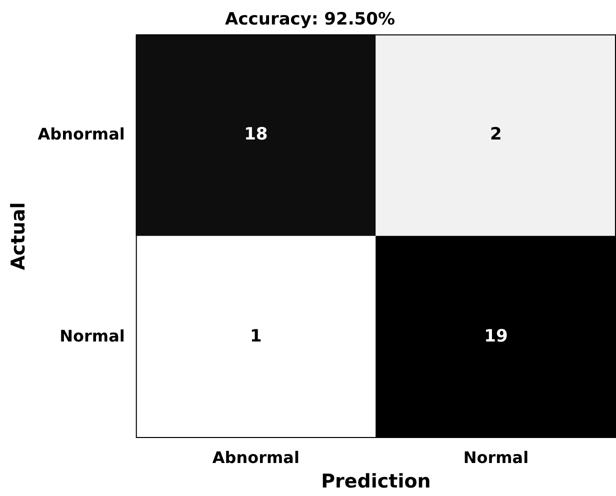 The height and width of the screenshot is (496, 616). I want to click on y-axis-title: Actual, so click(18, 236).